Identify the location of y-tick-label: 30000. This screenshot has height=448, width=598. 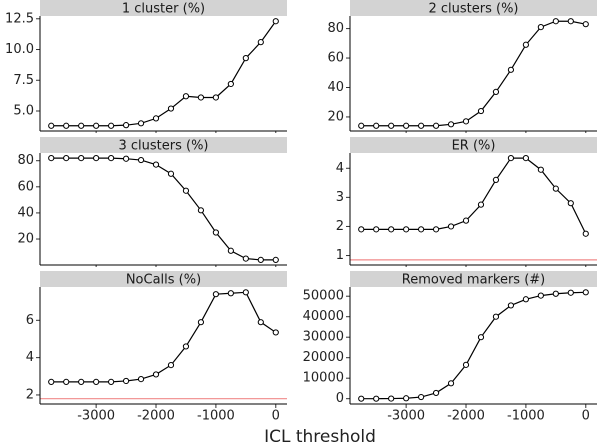
(323, 337).